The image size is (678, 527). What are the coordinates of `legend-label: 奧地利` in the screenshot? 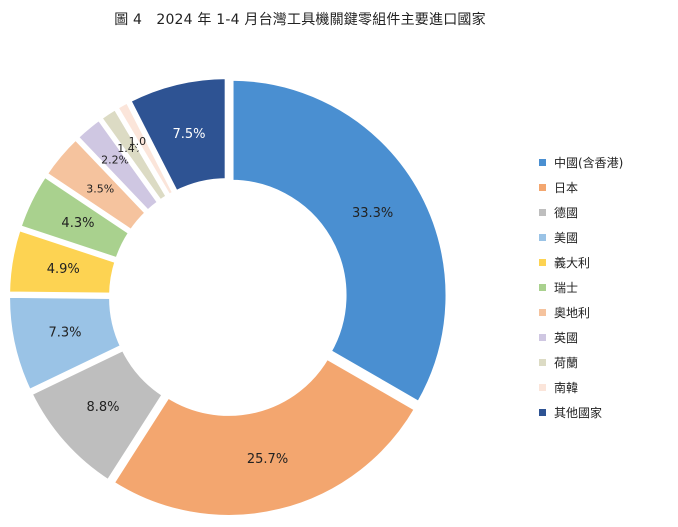 It's located at (572, 313).